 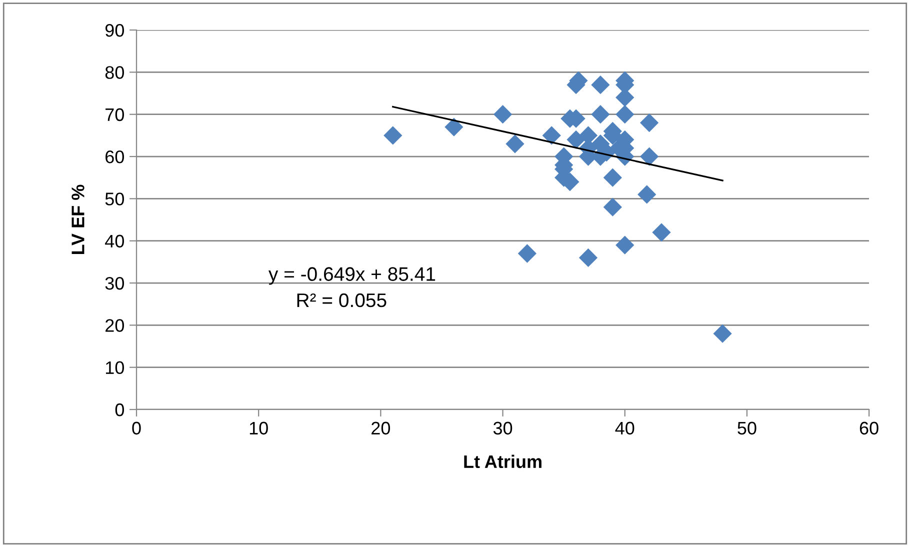 I want to click on x-tick-label: 20, so click(x=381, y=428).